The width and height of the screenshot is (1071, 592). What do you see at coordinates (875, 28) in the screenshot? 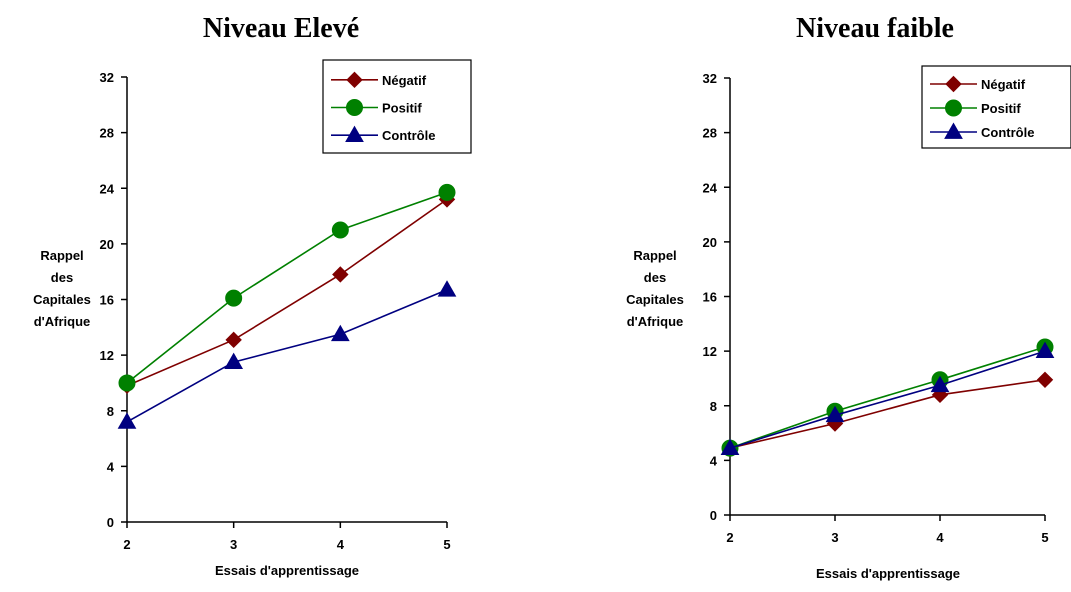
I see `chart-title: Niveau faible` at bounding box center [875, 28].